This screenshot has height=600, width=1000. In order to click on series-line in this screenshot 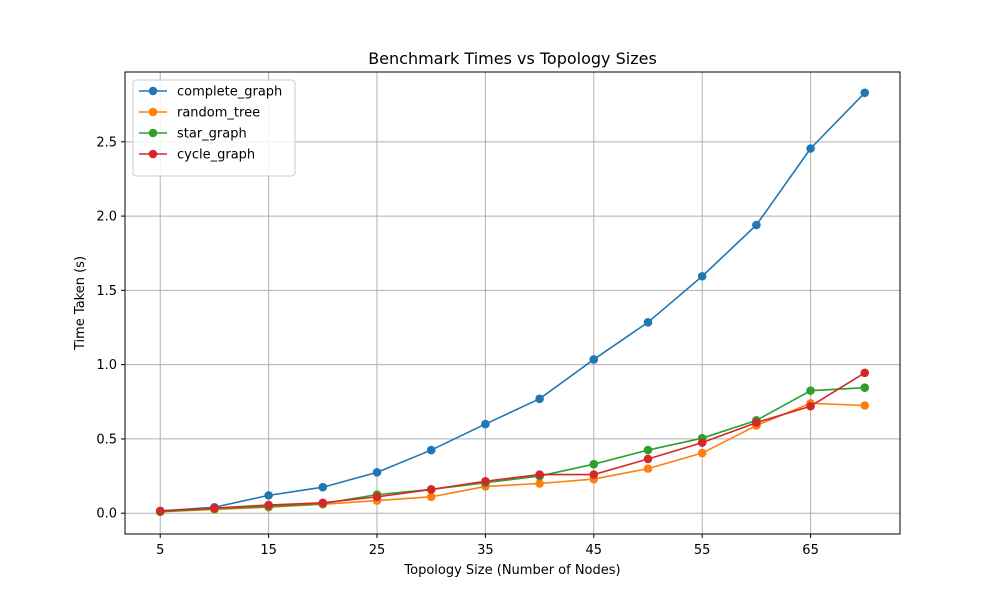, I will do `click(512, 449)`.